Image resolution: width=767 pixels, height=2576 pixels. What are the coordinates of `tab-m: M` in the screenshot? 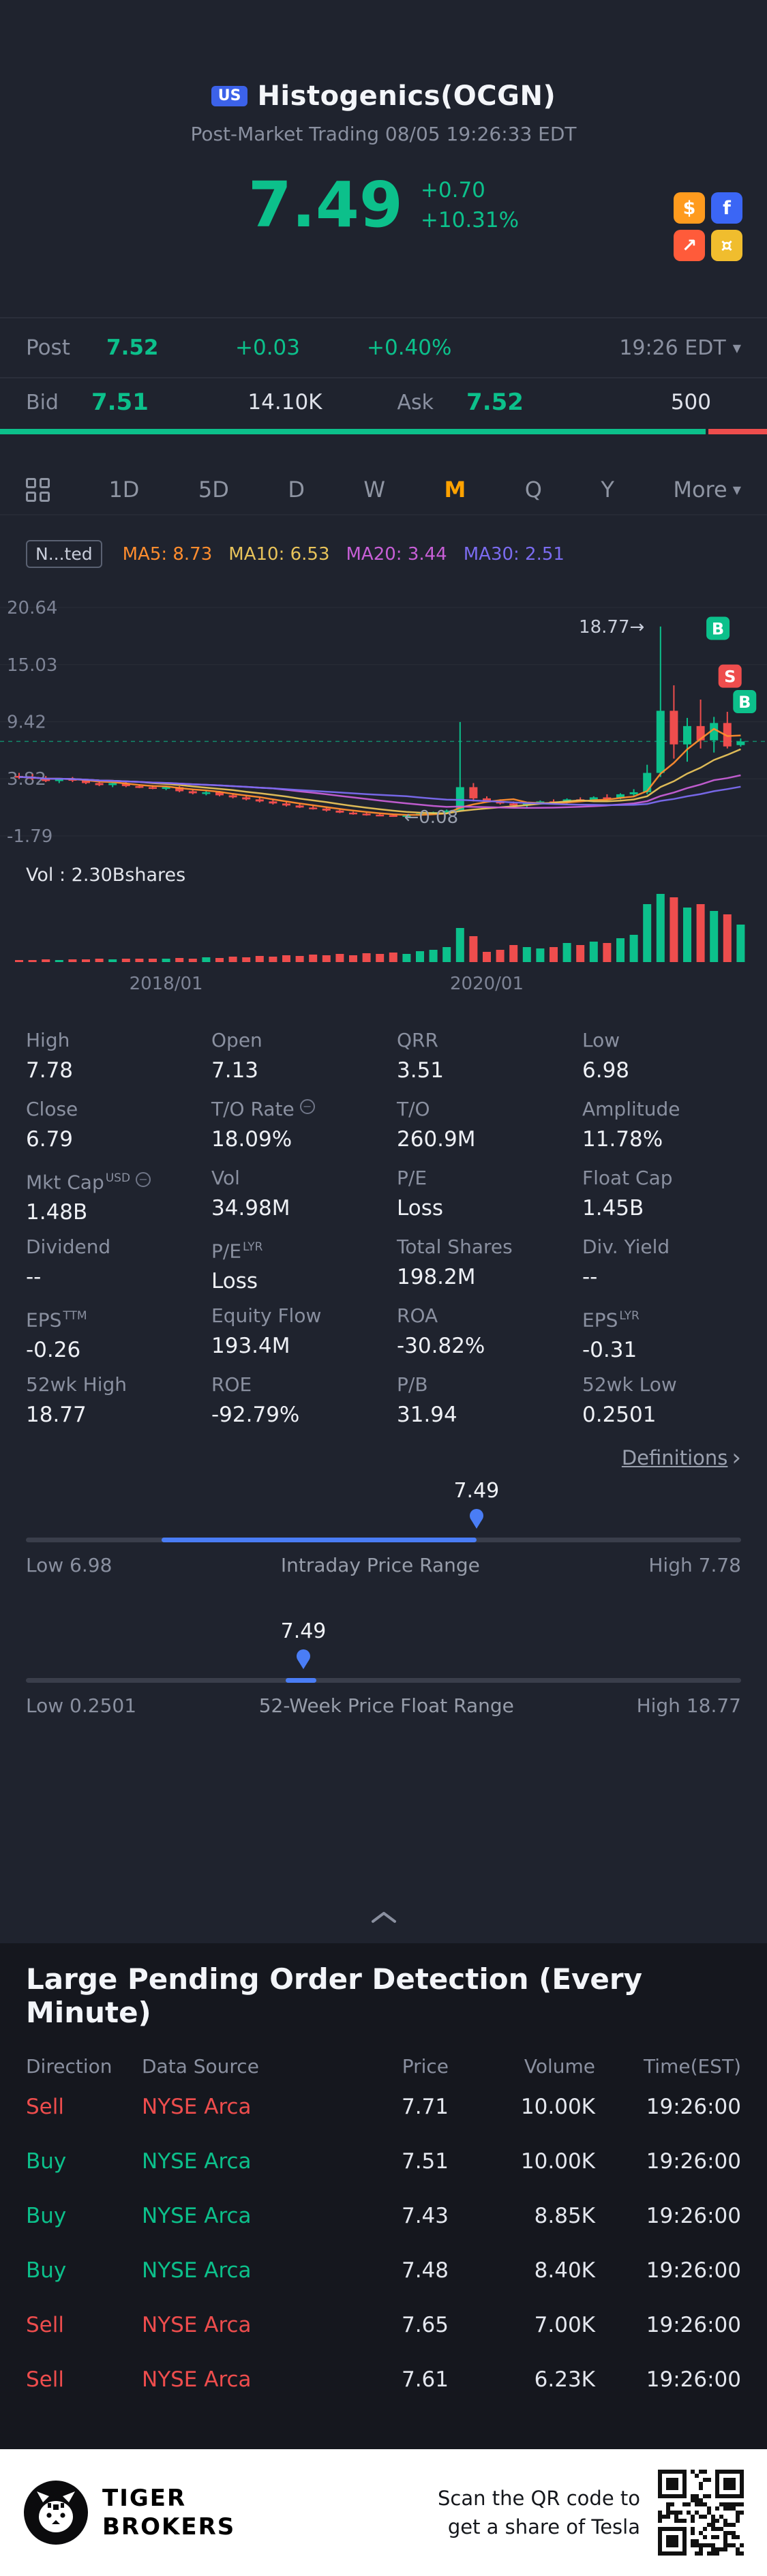 It's located at (455, 490).